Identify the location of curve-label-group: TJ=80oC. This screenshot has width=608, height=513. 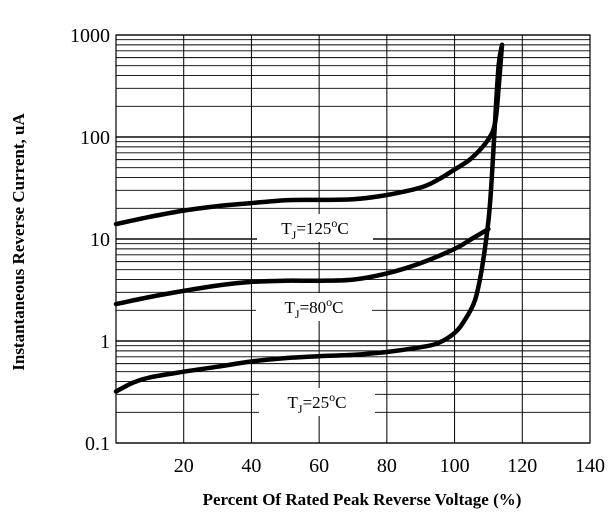
(314, 307).